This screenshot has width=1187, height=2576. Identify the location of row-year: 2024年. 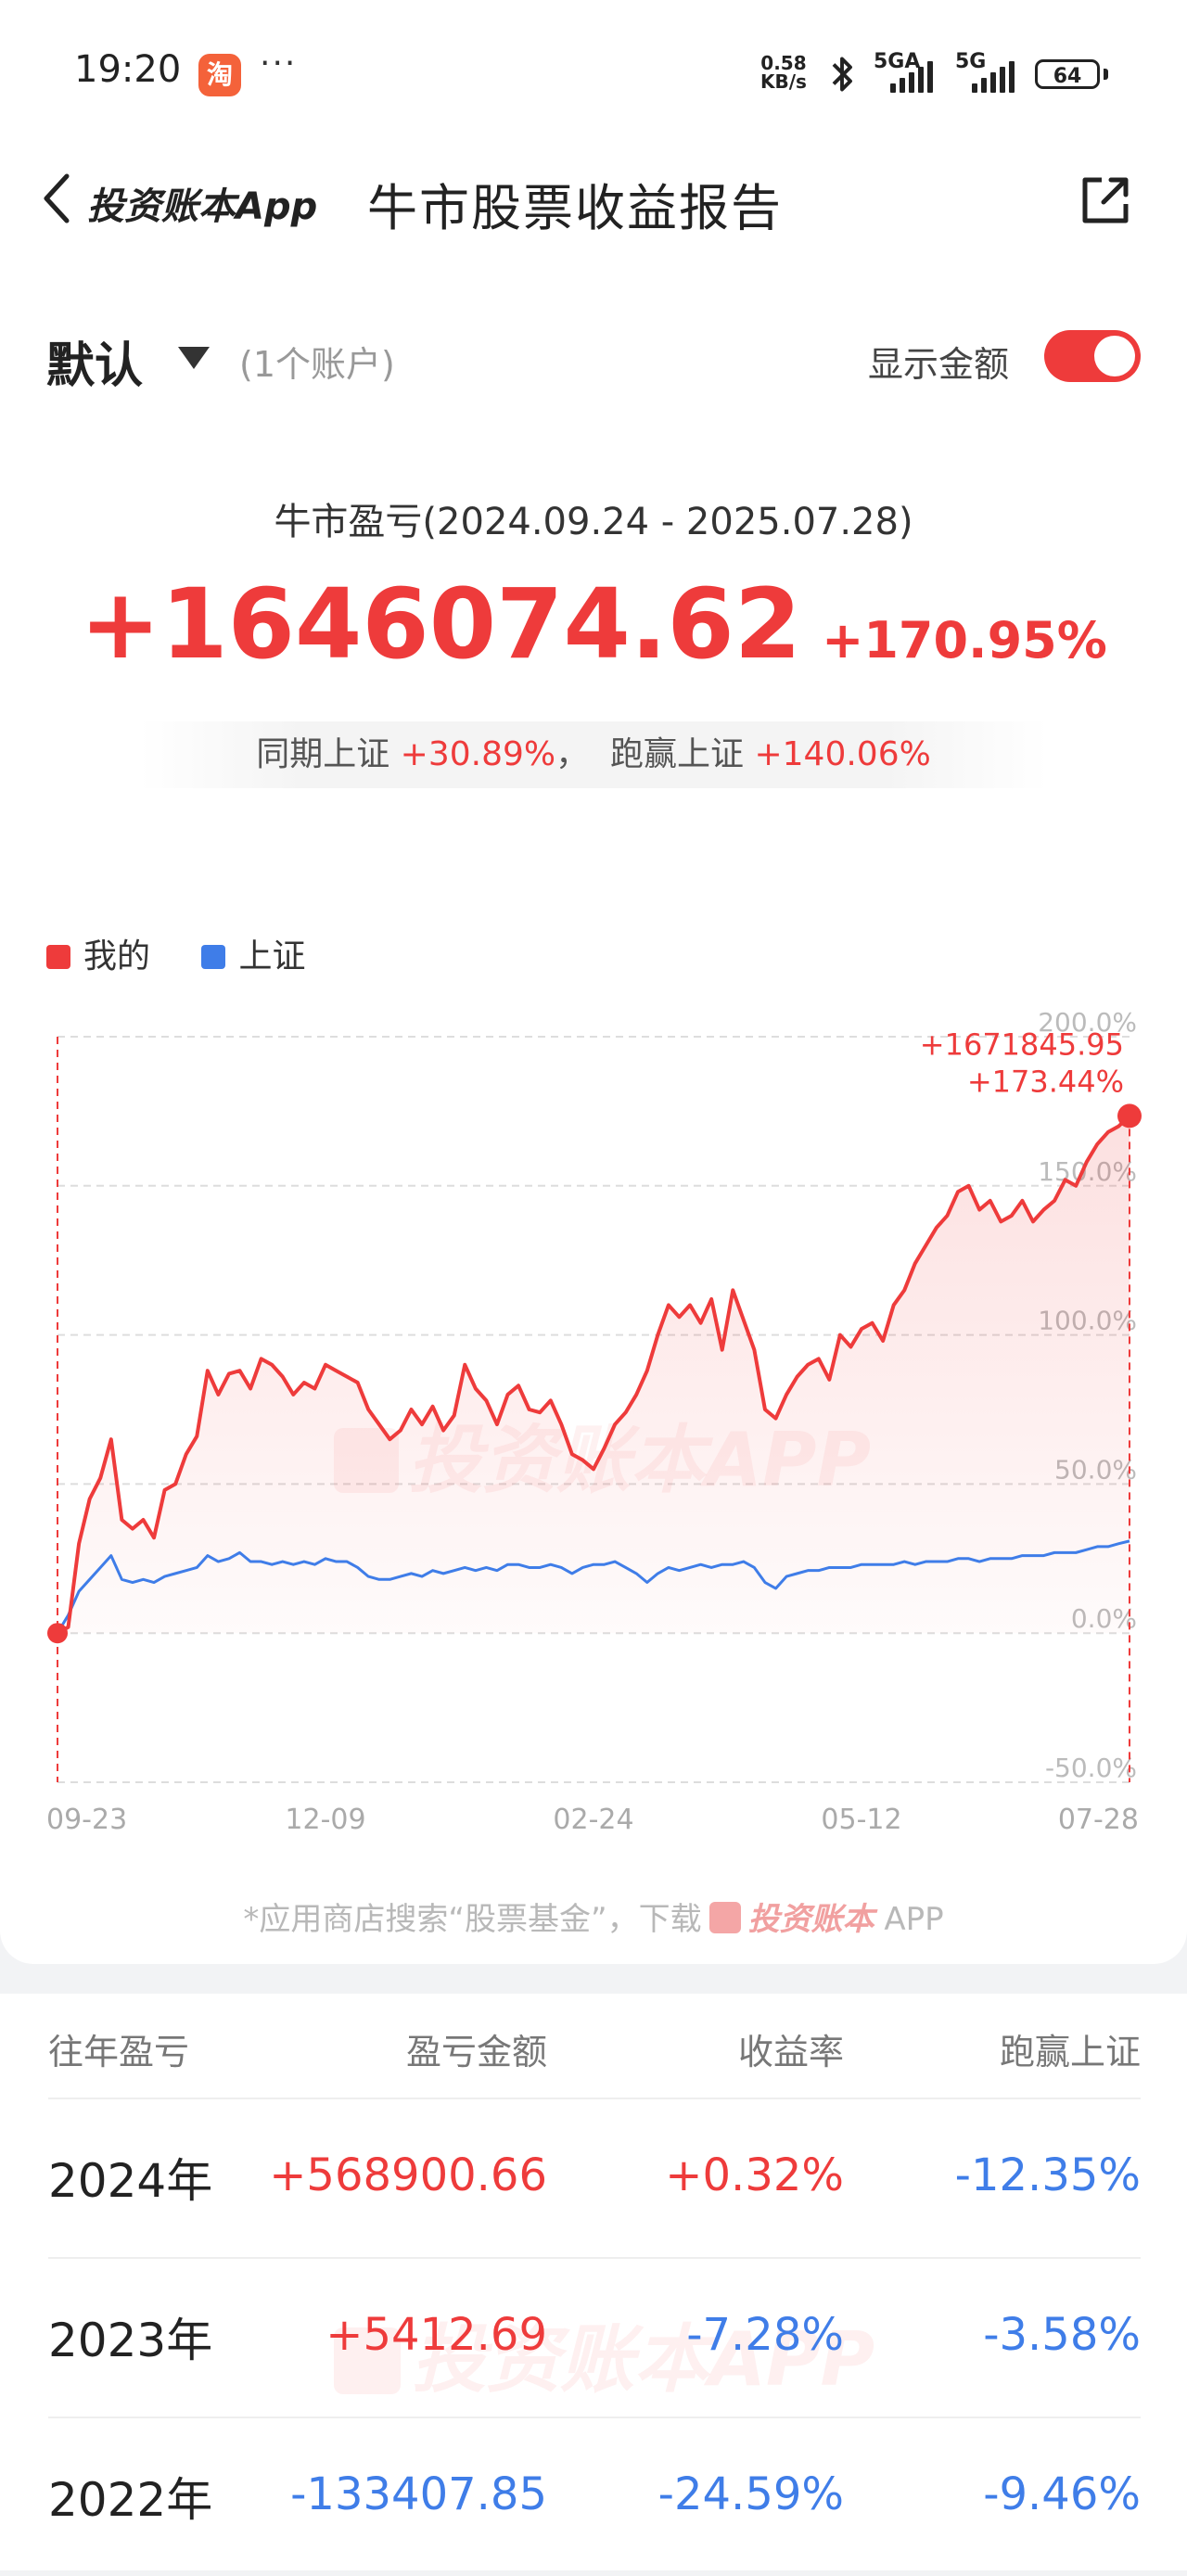
(130, 2181).